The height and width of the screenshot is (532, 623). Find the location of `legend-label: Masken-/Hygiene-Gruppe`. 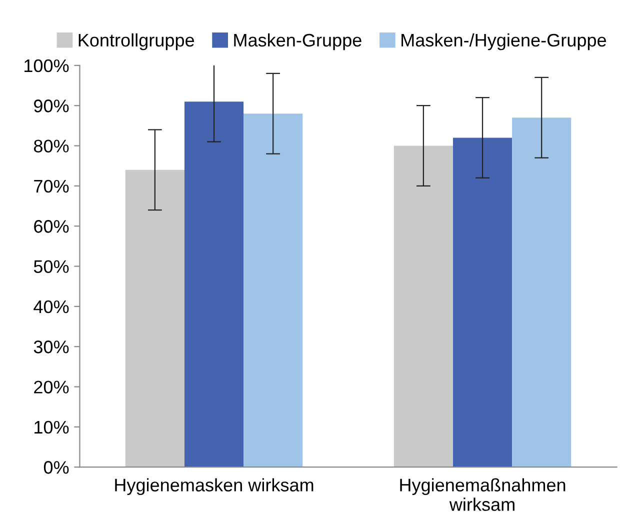

legend-label: Masken-/Hygiene-Gruppe is located at coordinates (504, 41).